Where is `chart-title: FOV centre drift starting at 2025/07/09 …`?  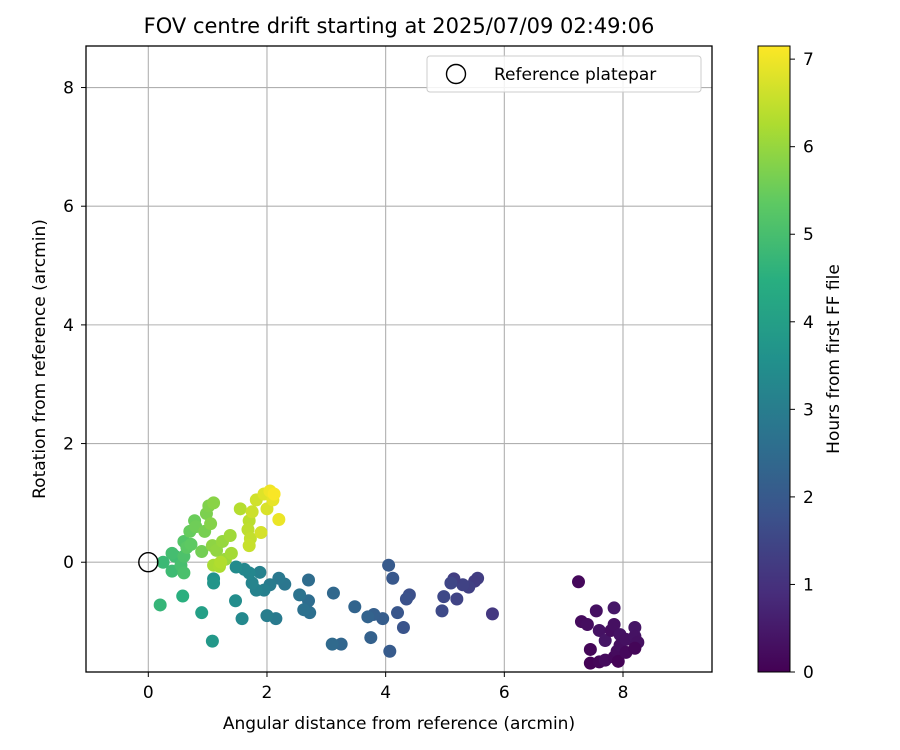
chart-title: FOV centre drift starting at 2025/07/09 … is located at coordinates (399, 26).